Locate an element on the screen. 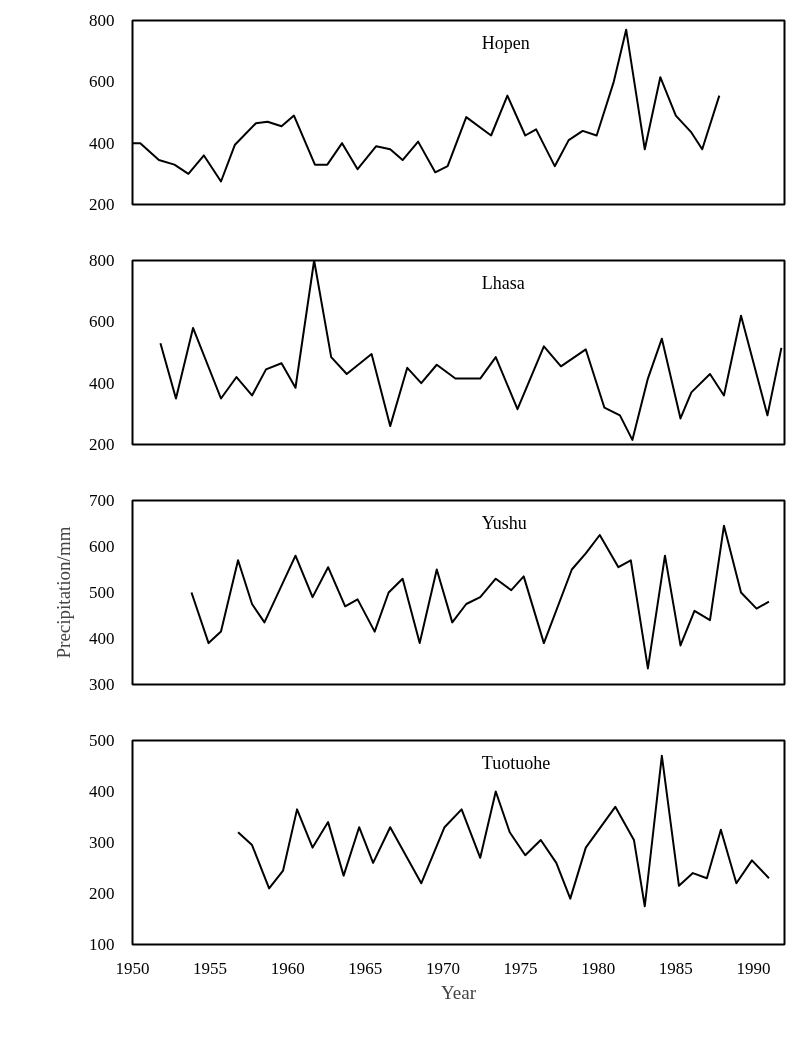 The height and width of the screenshot is (1037, 795). text: Tuotuohe is located at coordinates (516, 762).